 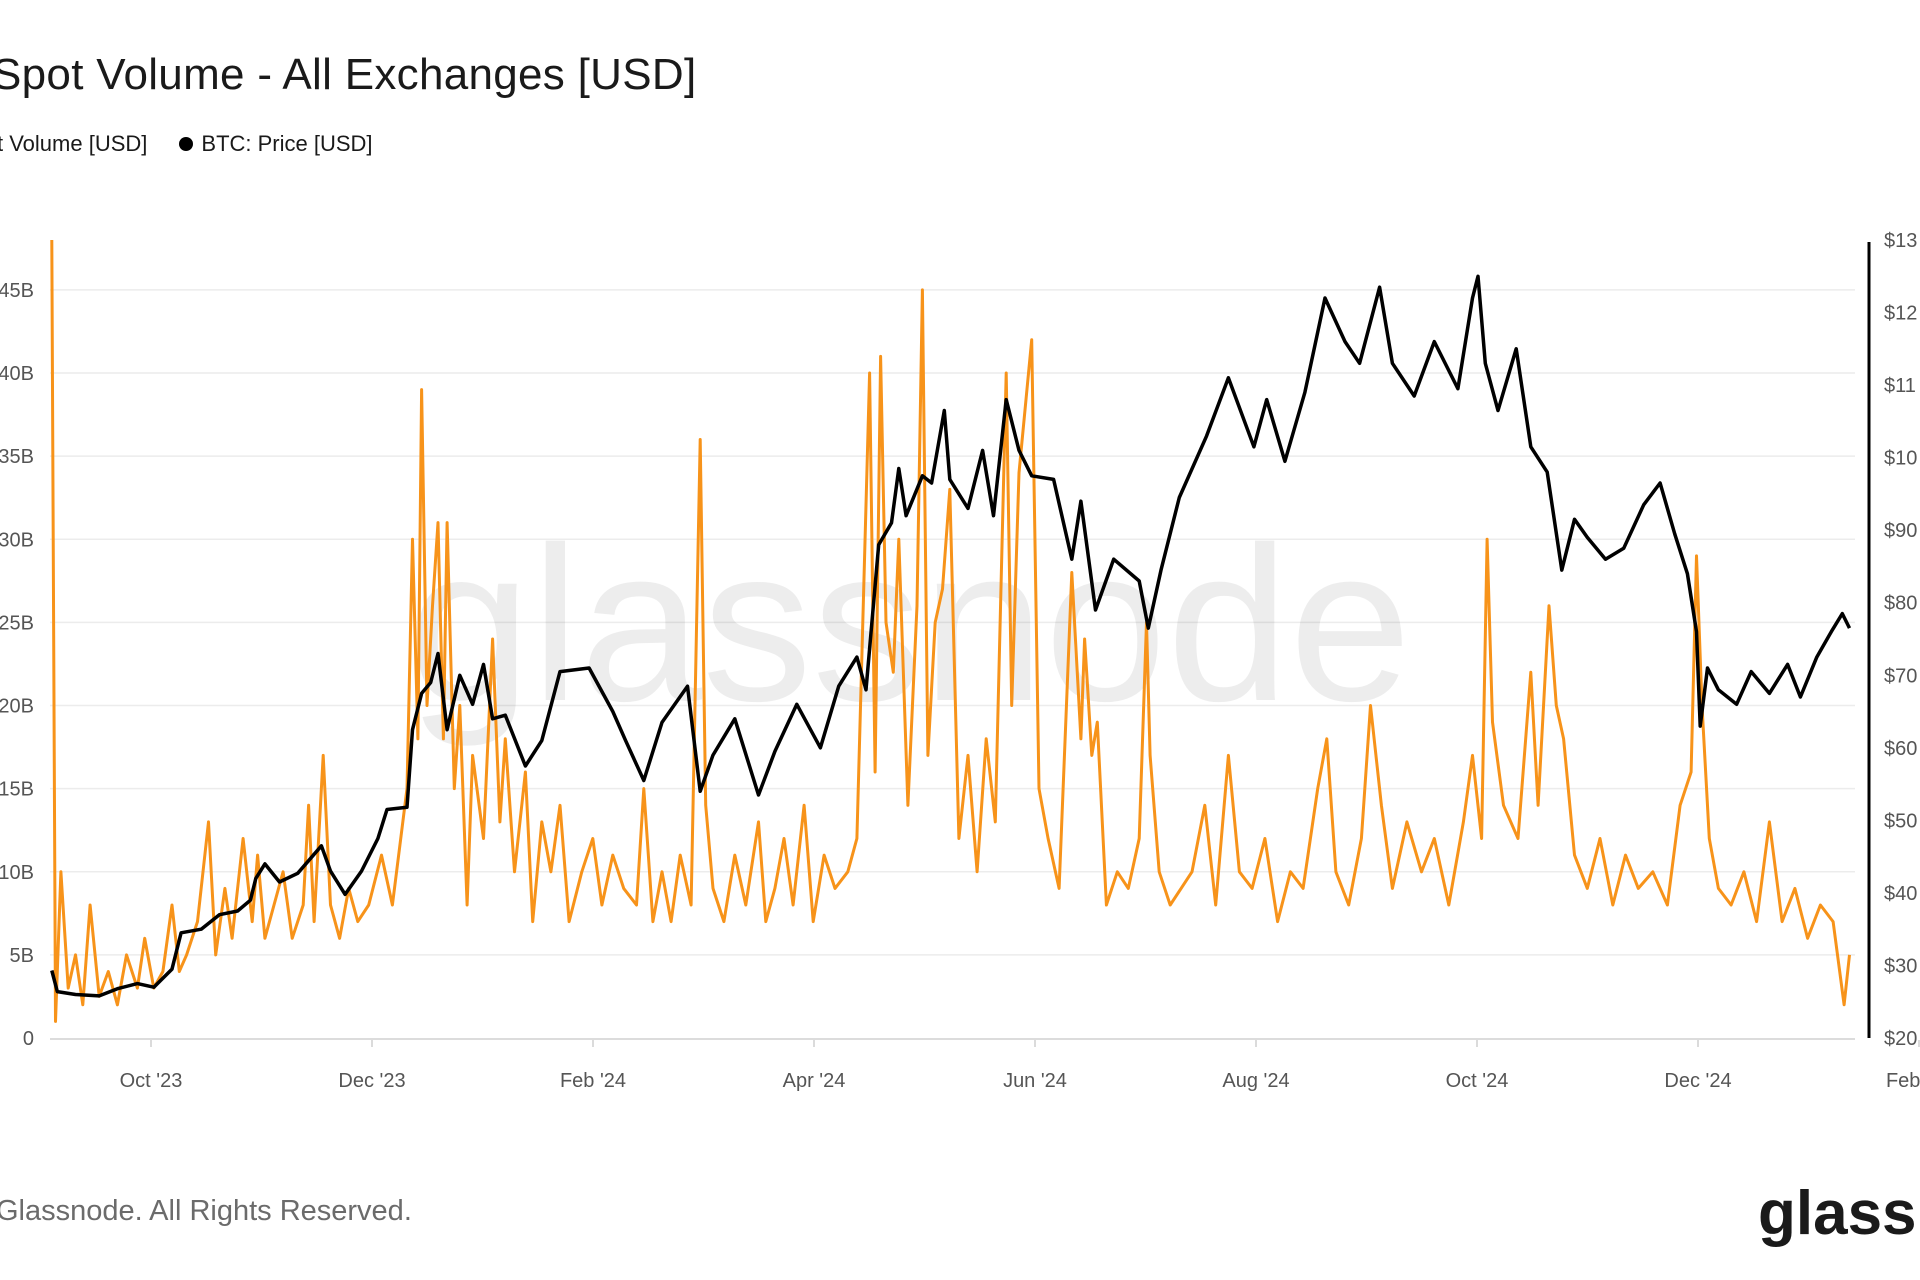 I want to click on y-left-tick-label: 35B, so click(x=17, y=457).